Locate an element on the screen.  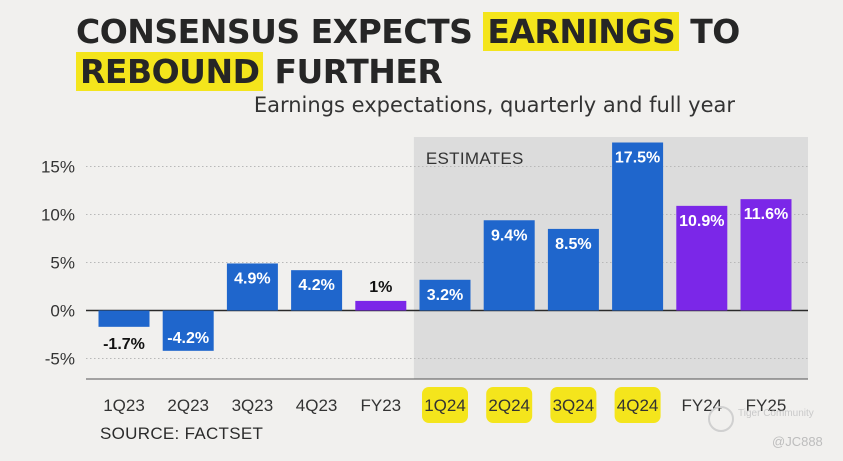
watermark: Tiger Community @JC888 is located at coordinates (773, 429).